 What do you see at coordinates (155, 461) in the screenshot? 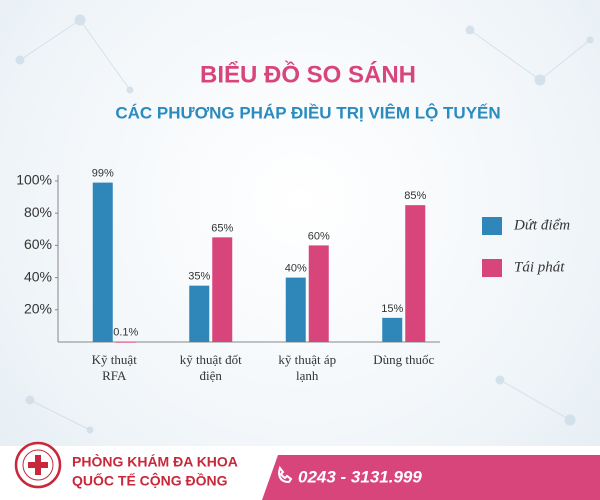
I see `clinic-name: PHÒNG KHÁM ĐA KHOA` at bounding box center [155, 461].